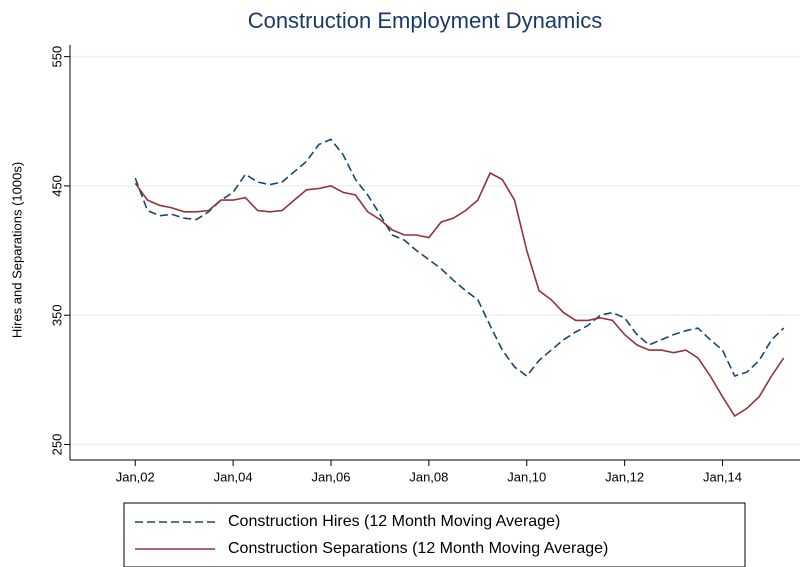 The image size is (801, 567). I want to click on y-axis-label: Hires and Separations (1000s), so click(16, 250).